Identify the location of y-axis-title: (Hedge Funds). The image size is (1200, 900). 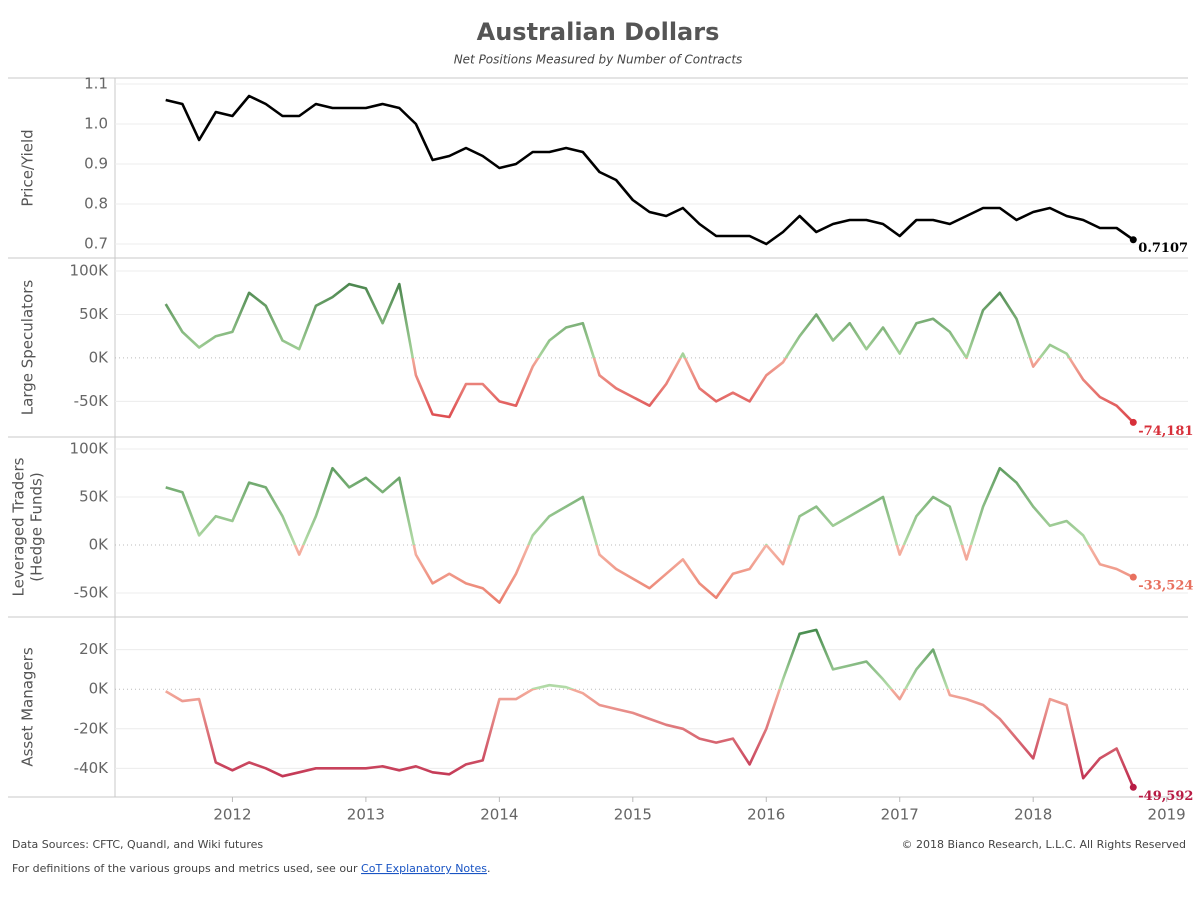
(37, 526).